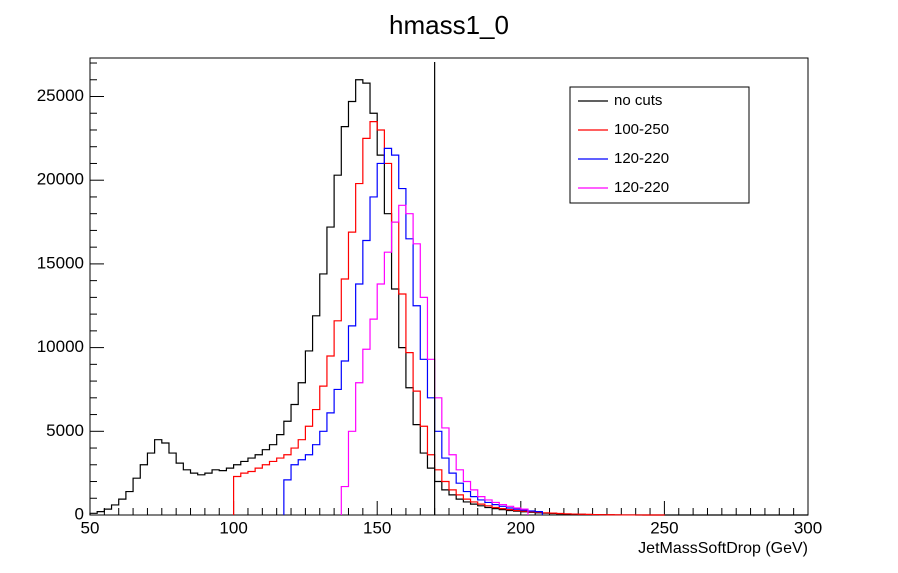 The height and width of the screenshot is (573, 898). What do you see at coordinates (377, 527) in the screenshot?
I see `x-tick-label: 150` at bounding box center [377, 527].